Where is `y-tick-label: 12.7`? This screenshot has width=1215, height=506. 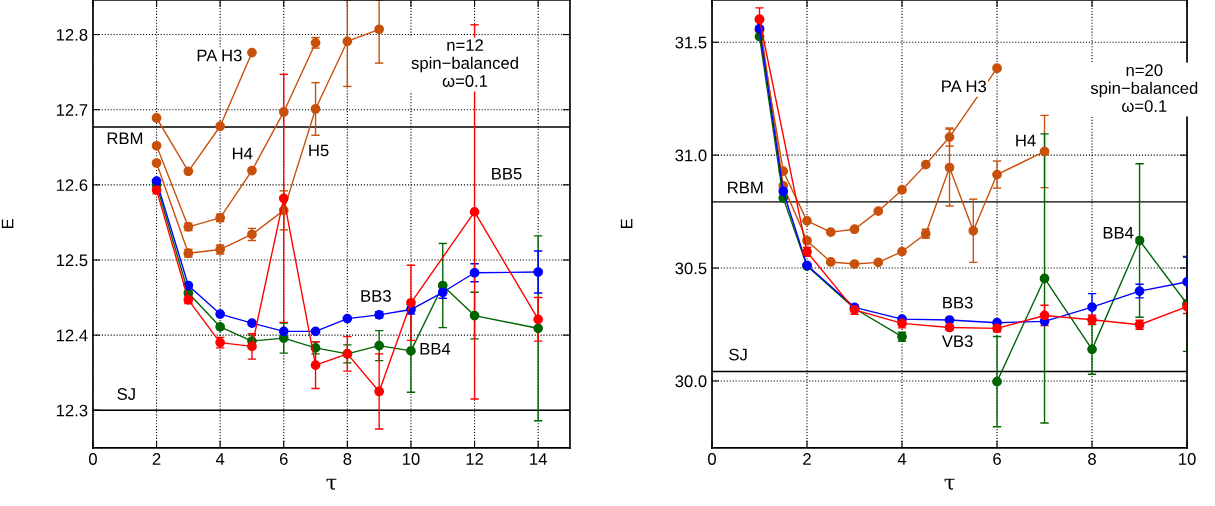
y-tick-label: 12.7 is located at coordinates (72, 110).